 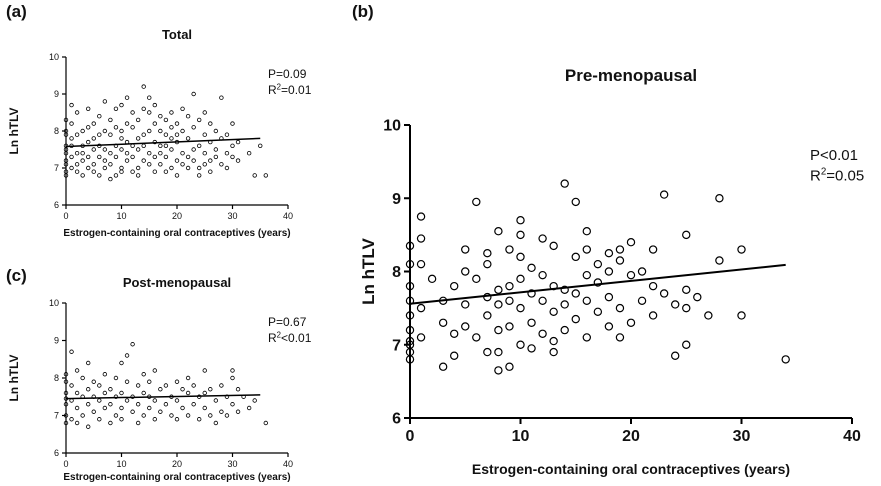 I want to click on r-squared-value: =0.01, so click(x=296, y=90).